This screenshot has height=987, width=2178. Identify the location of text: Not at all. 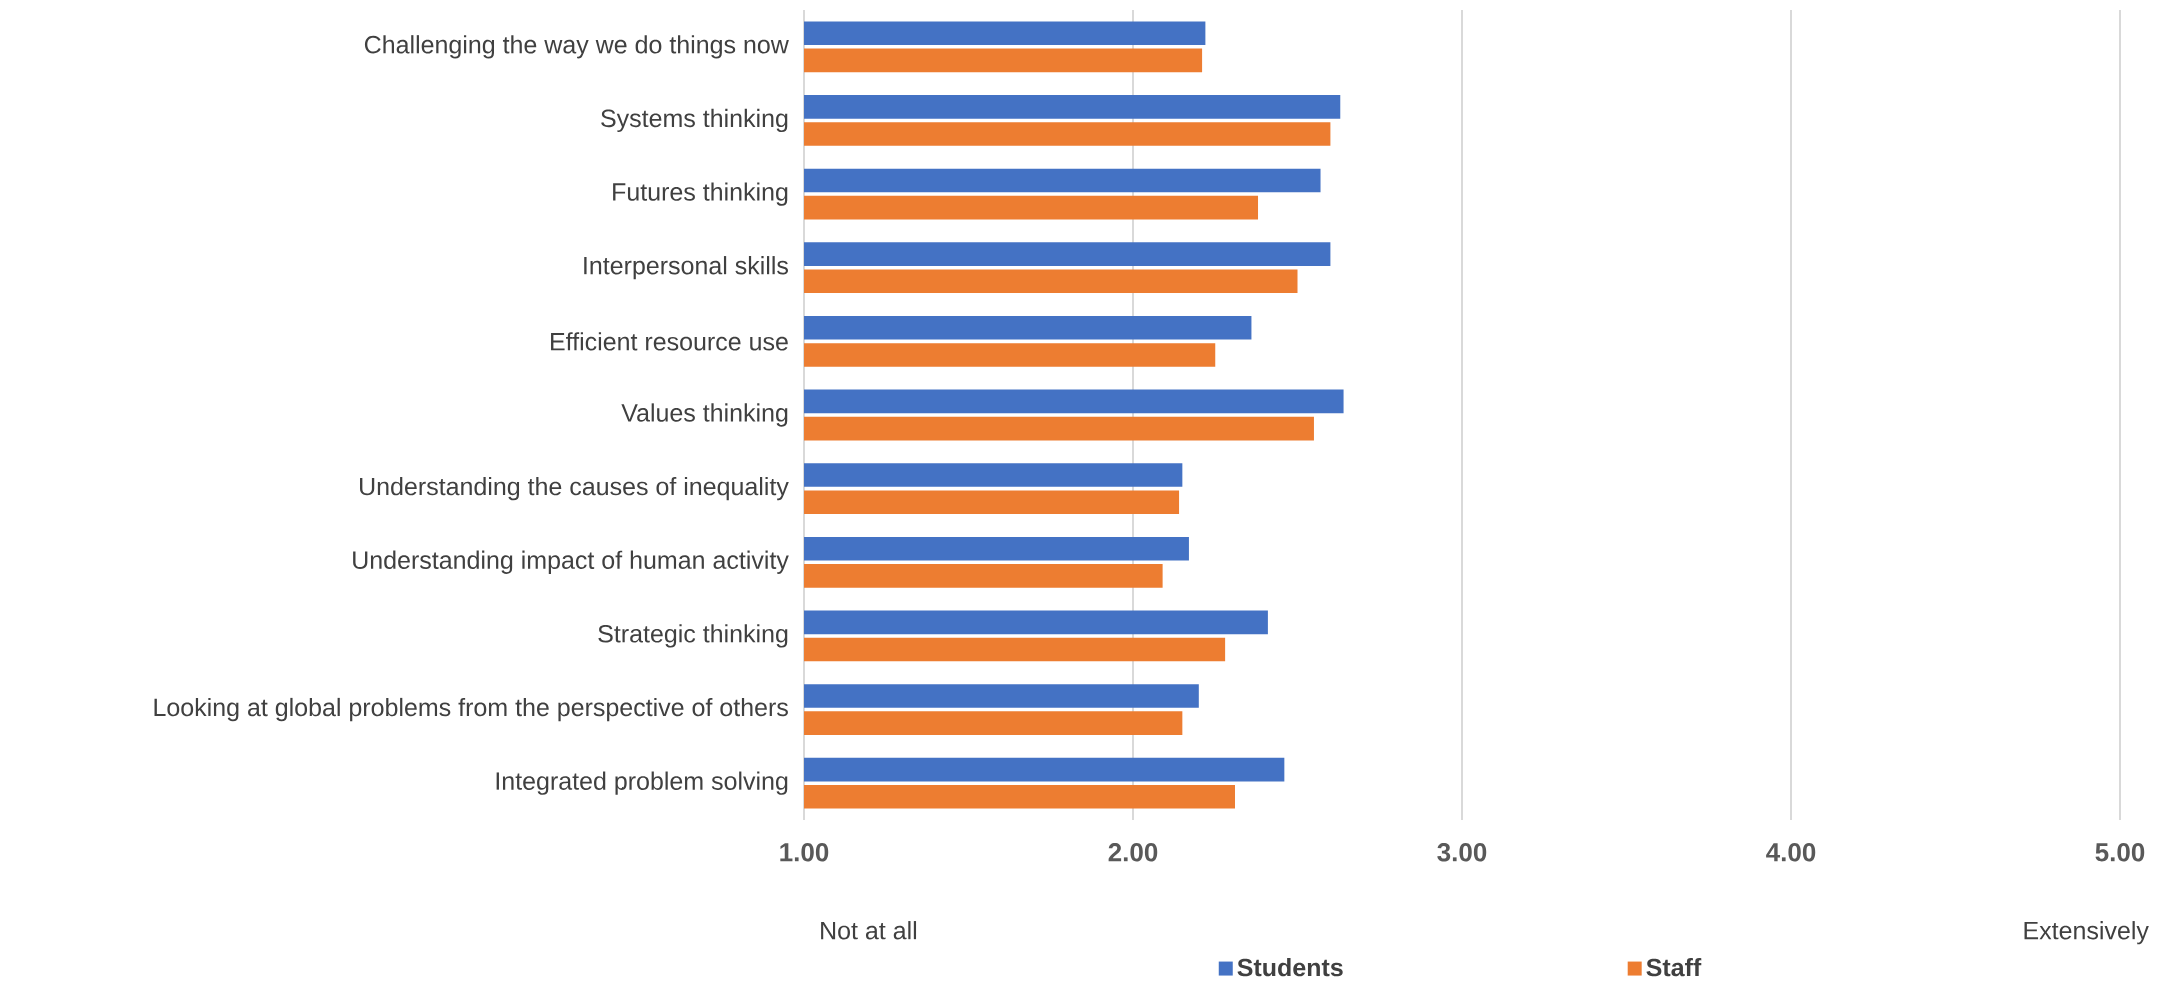
(869, 930).